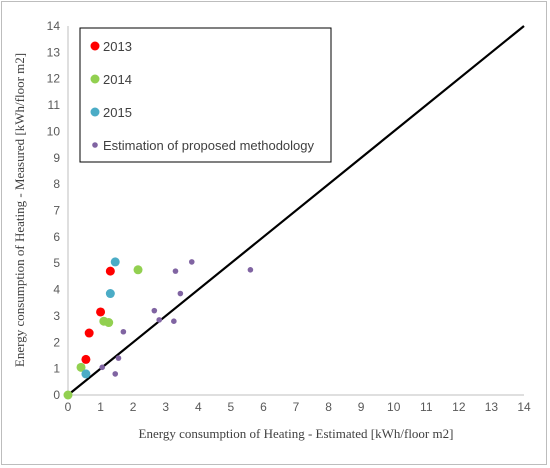  What do you see at coordinates (95, 46) in the screenshot?
I see `legend-marker-2013` at bounding box center [95, 46].